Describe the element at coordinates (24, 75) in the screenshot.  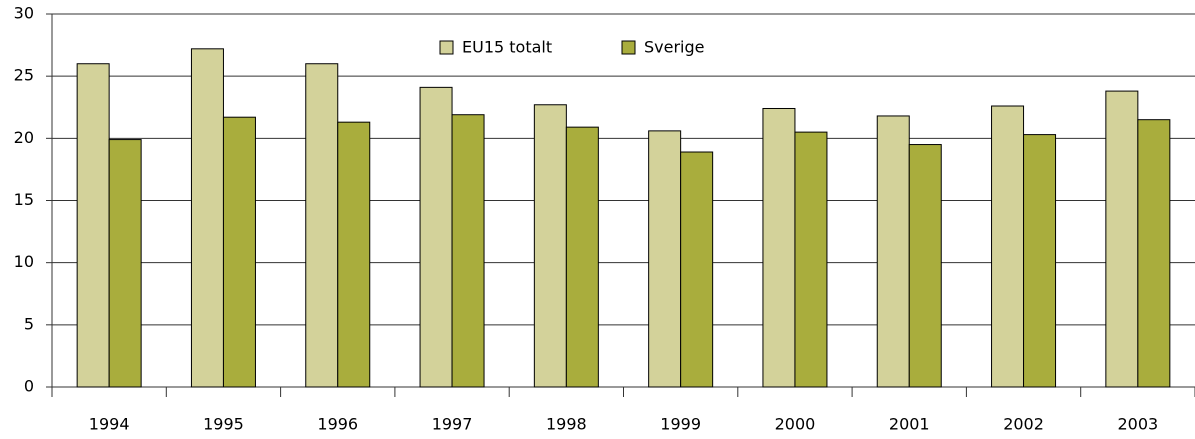
I see `y-tick-label: 25` at that location.